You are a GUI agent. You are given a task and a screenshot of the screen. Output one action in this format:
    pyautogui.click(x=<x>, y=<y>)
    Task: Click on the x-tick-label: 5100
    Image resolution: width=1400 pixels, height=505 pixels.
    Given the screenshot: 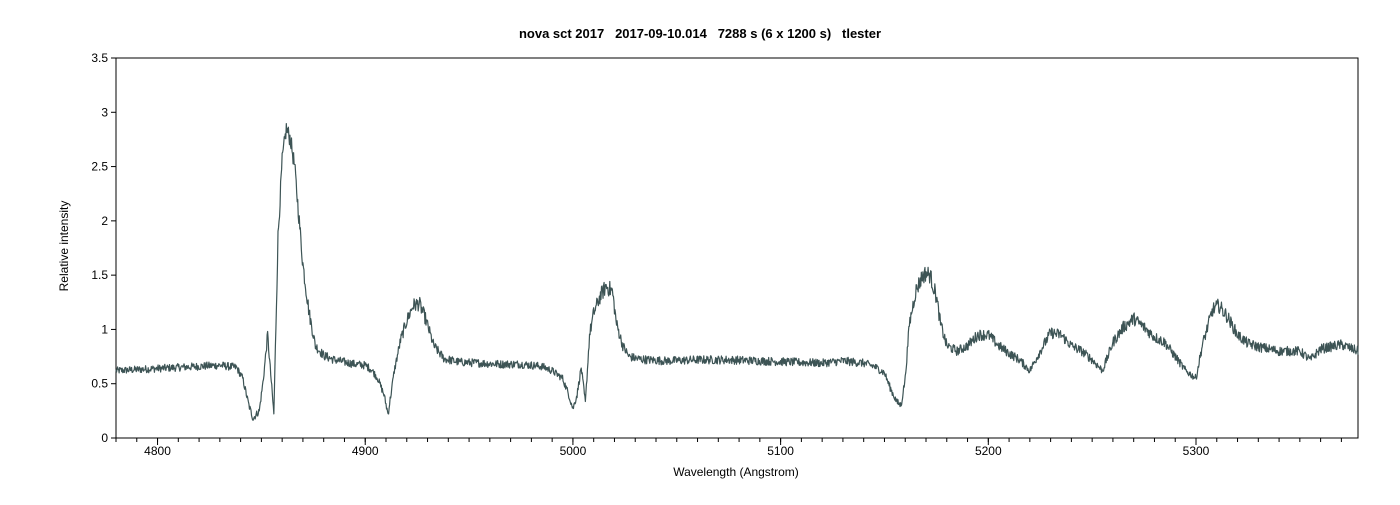 What is the action you would take?
    pyautogui.click(x=780, y=451)
    